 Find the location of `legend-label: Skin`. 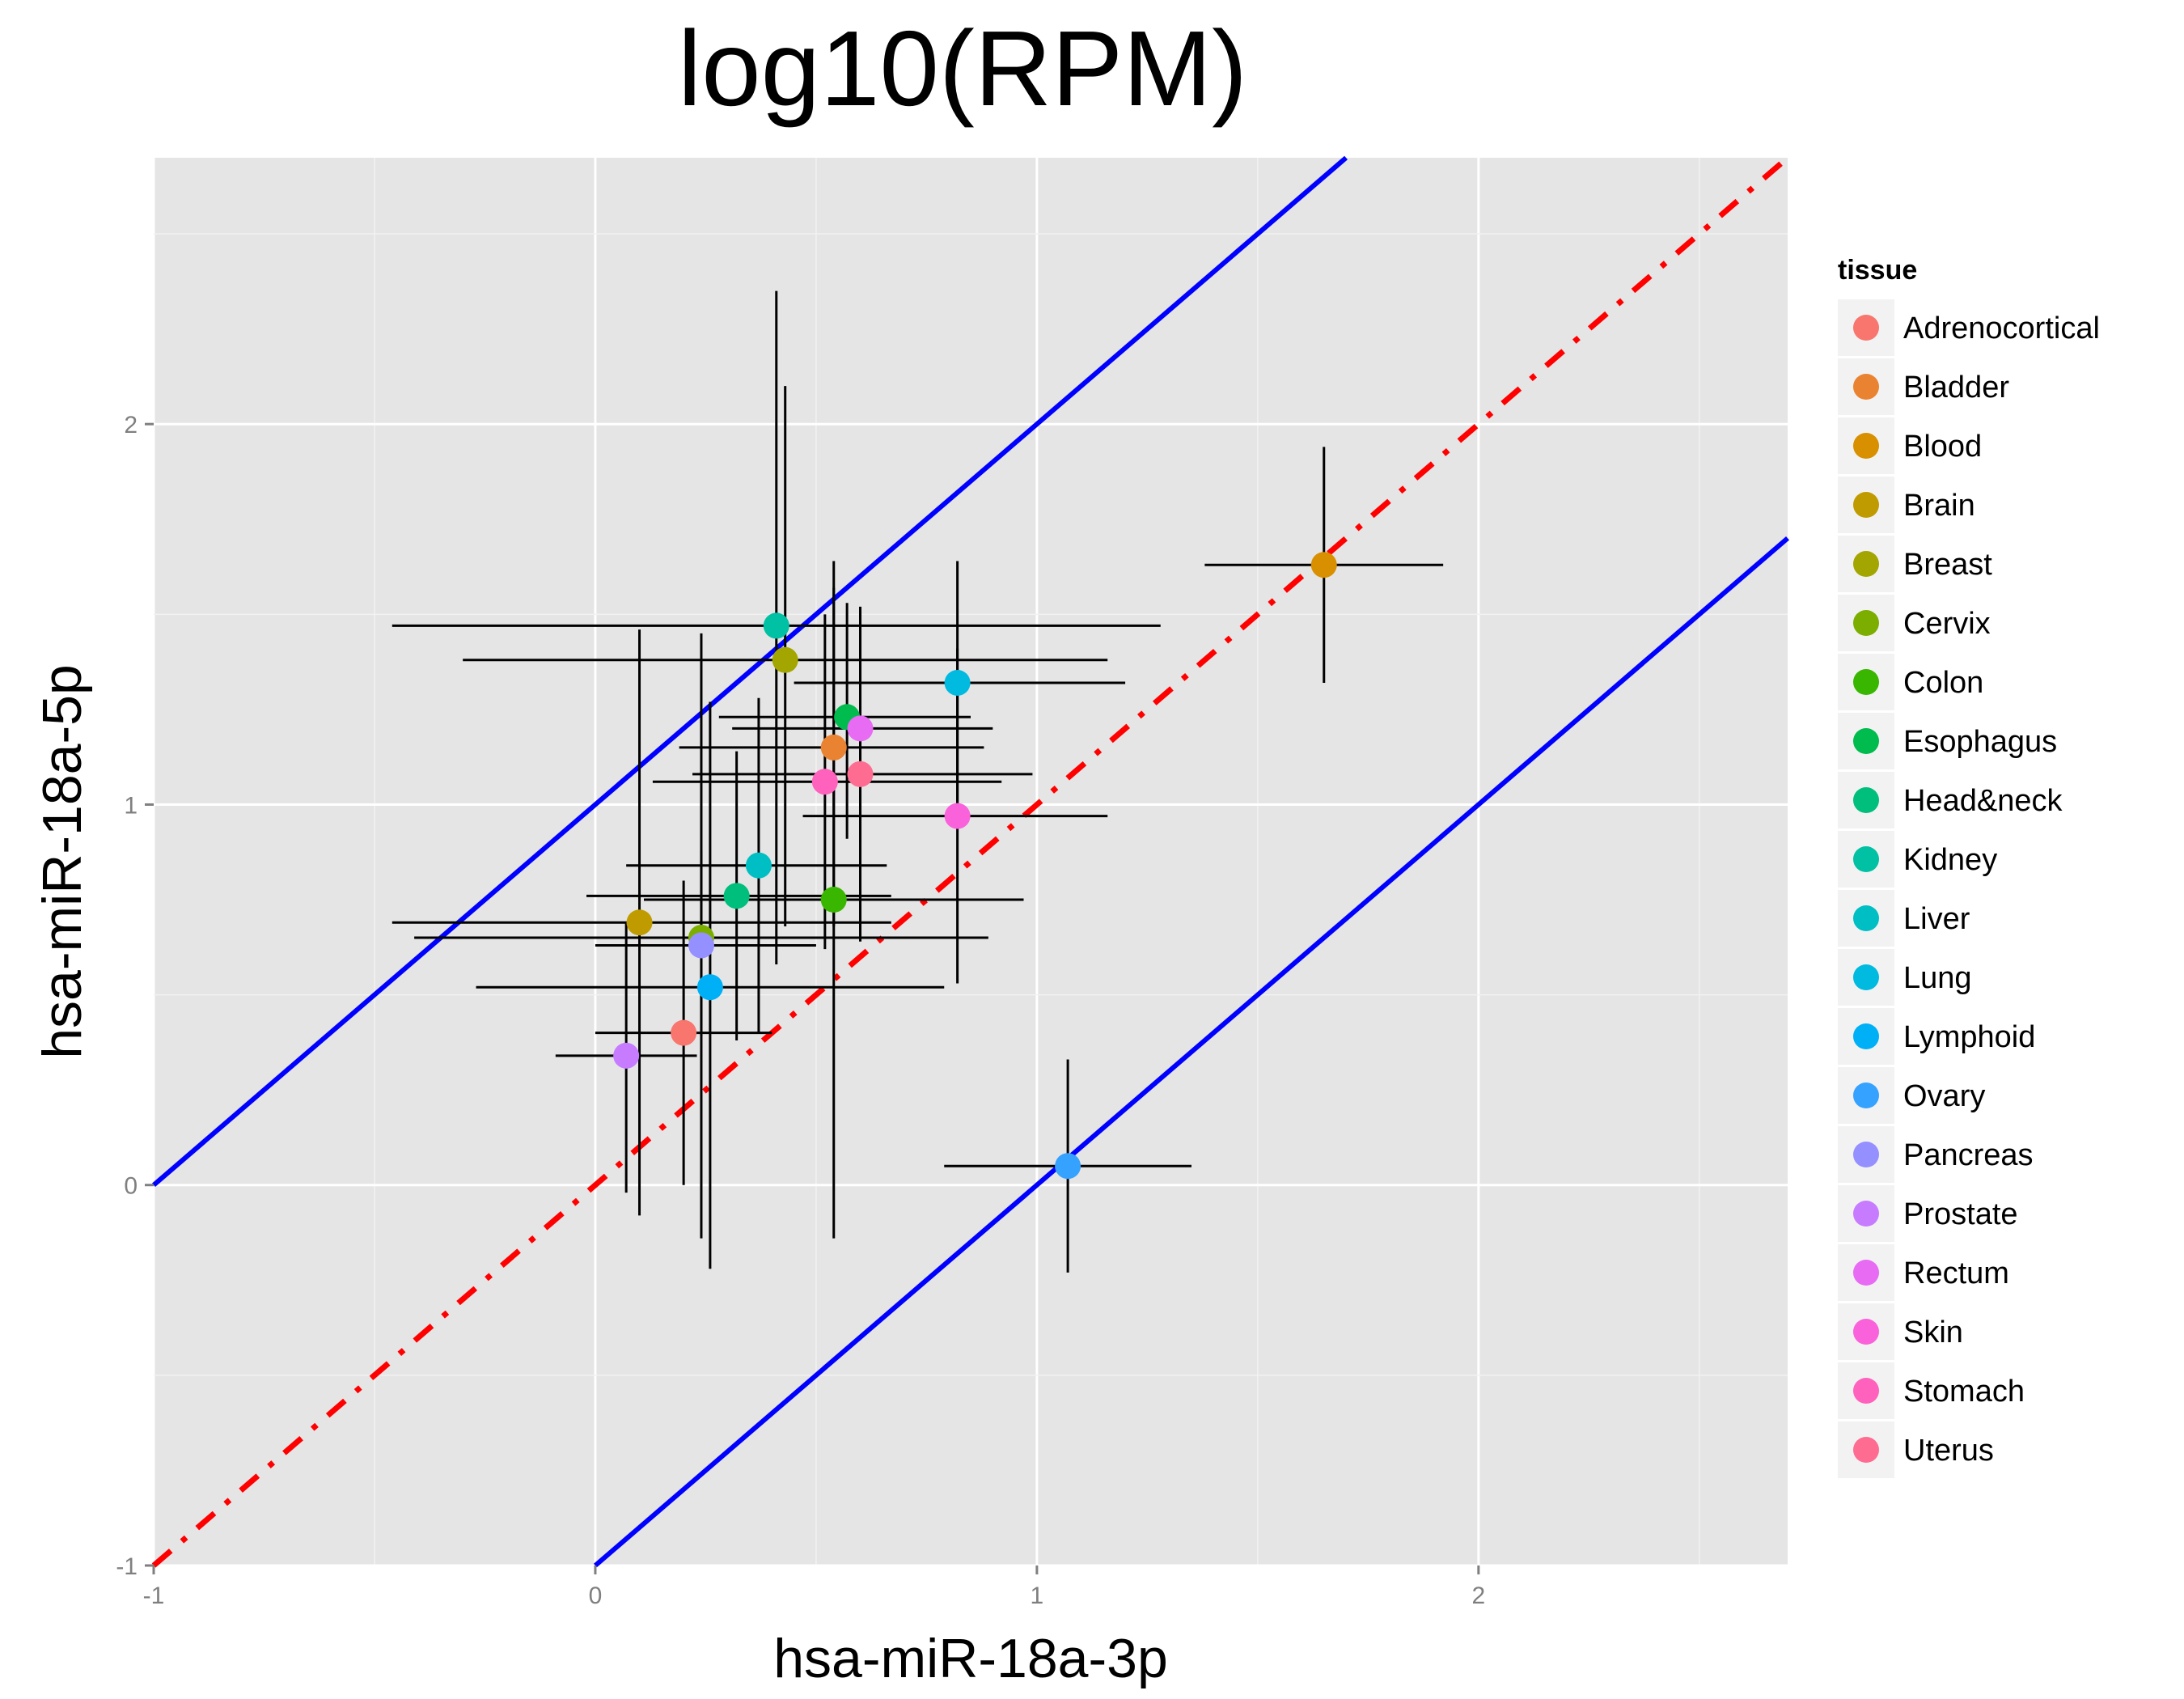

legend-label: Skin is located at coordinates (1933, 1332).